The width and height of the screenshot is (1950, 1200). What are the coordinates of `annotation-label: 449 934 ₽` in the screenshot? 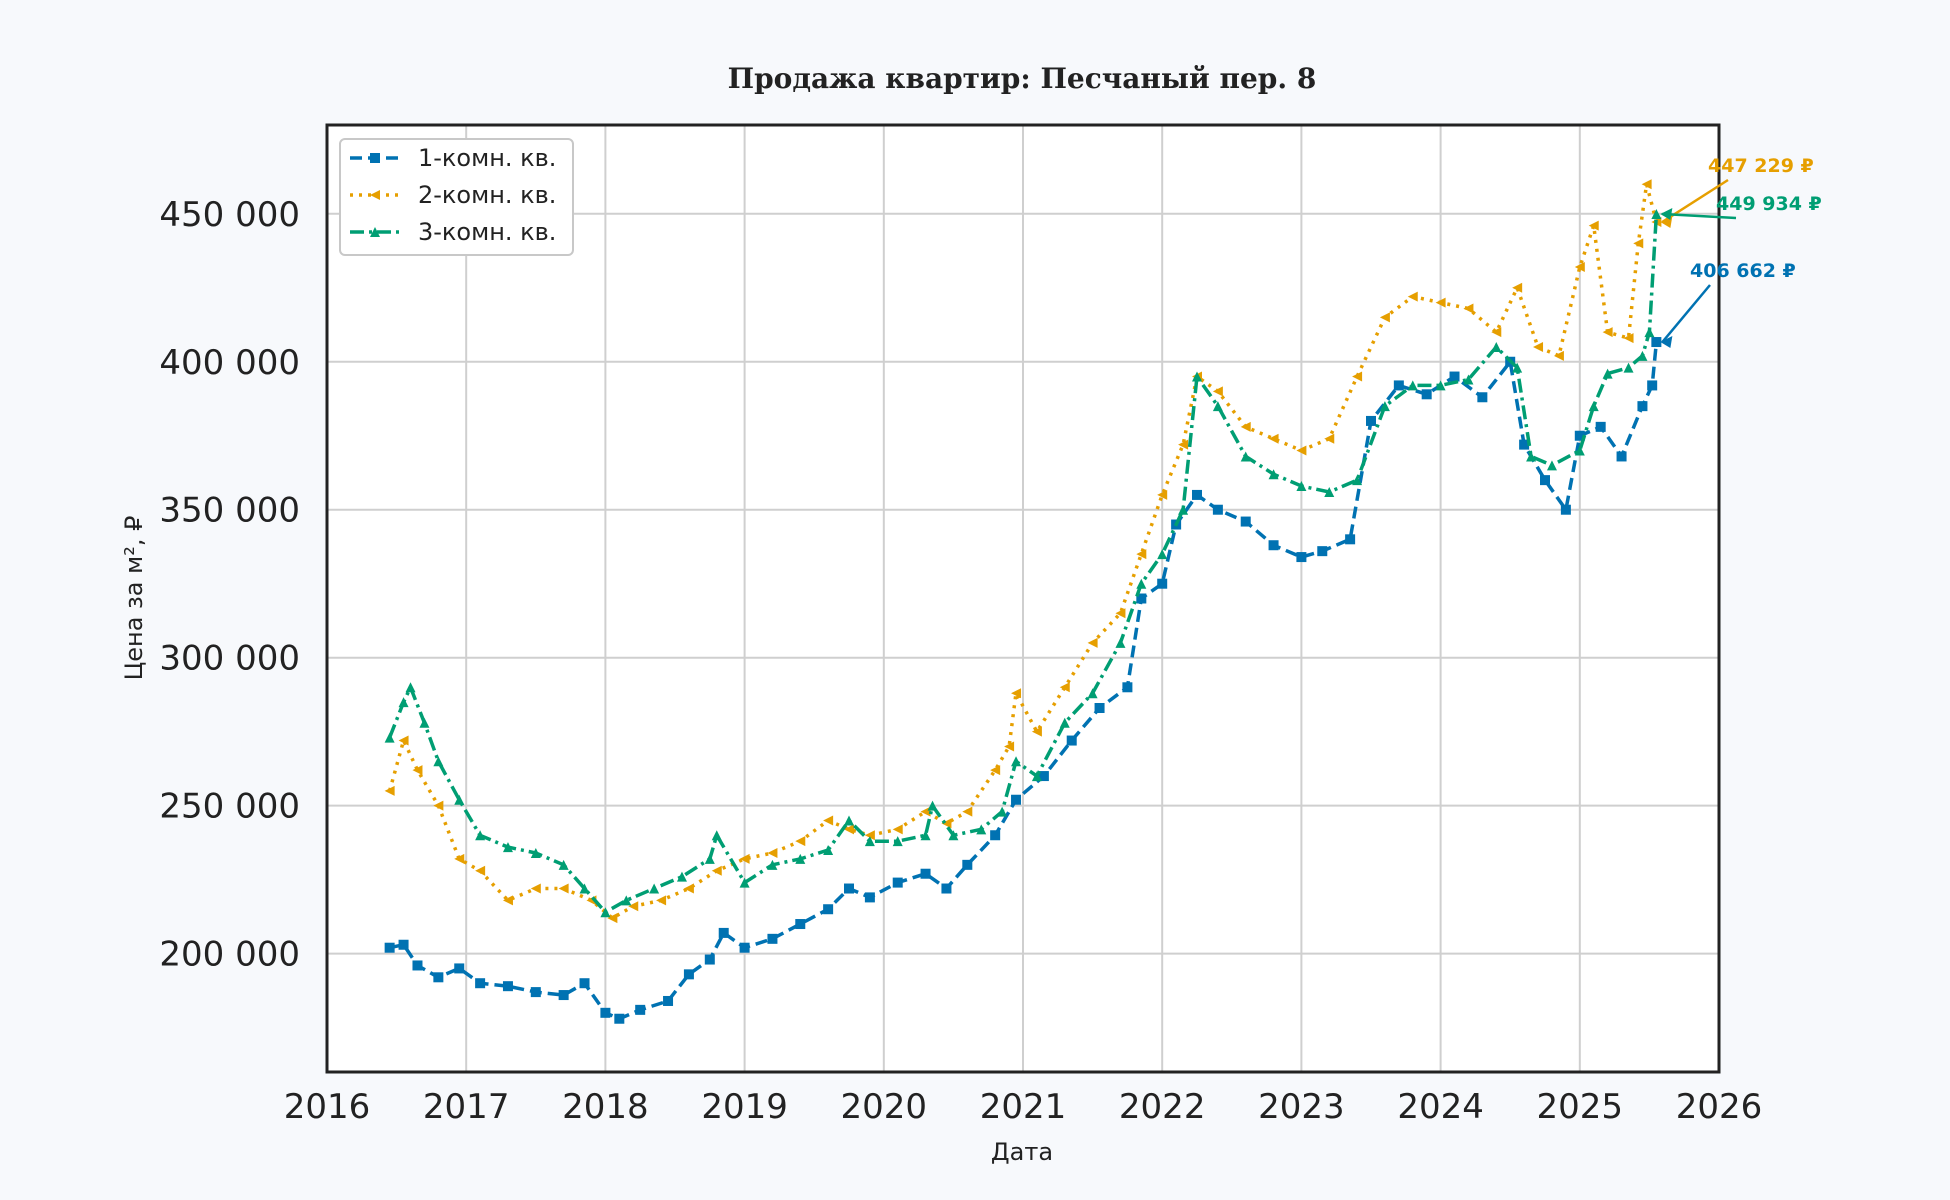 It's located at (1769, 204).